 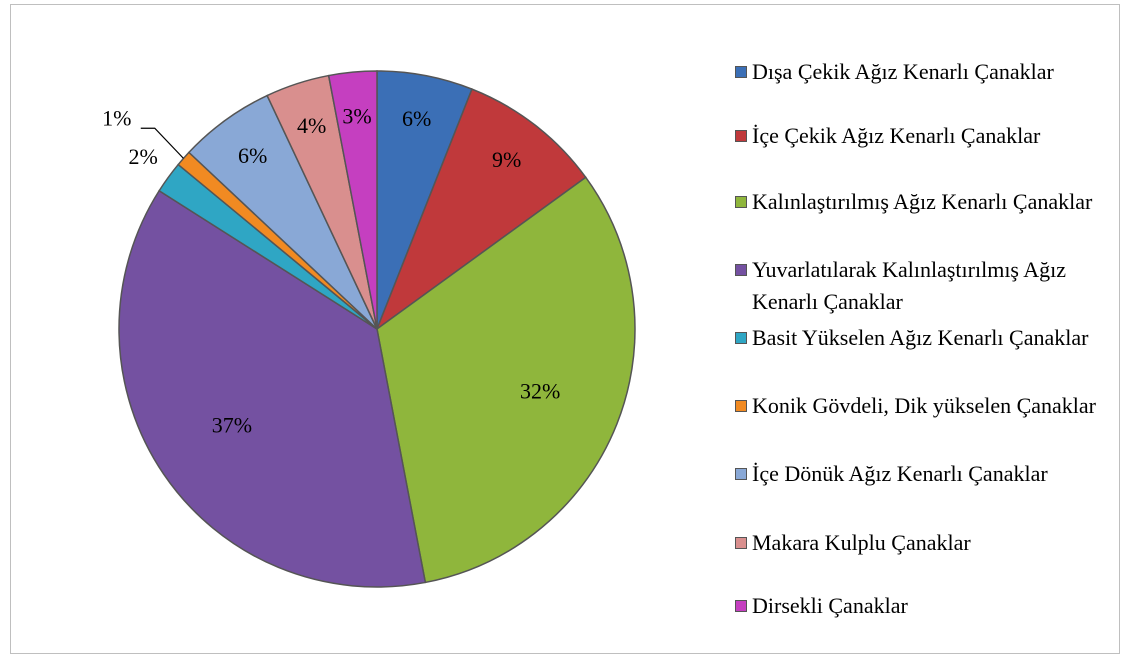 I want to click on legend-label: Kalınlaştırılmış Ağız Kenarlı Çanaklar, so click(x=922, y=201).